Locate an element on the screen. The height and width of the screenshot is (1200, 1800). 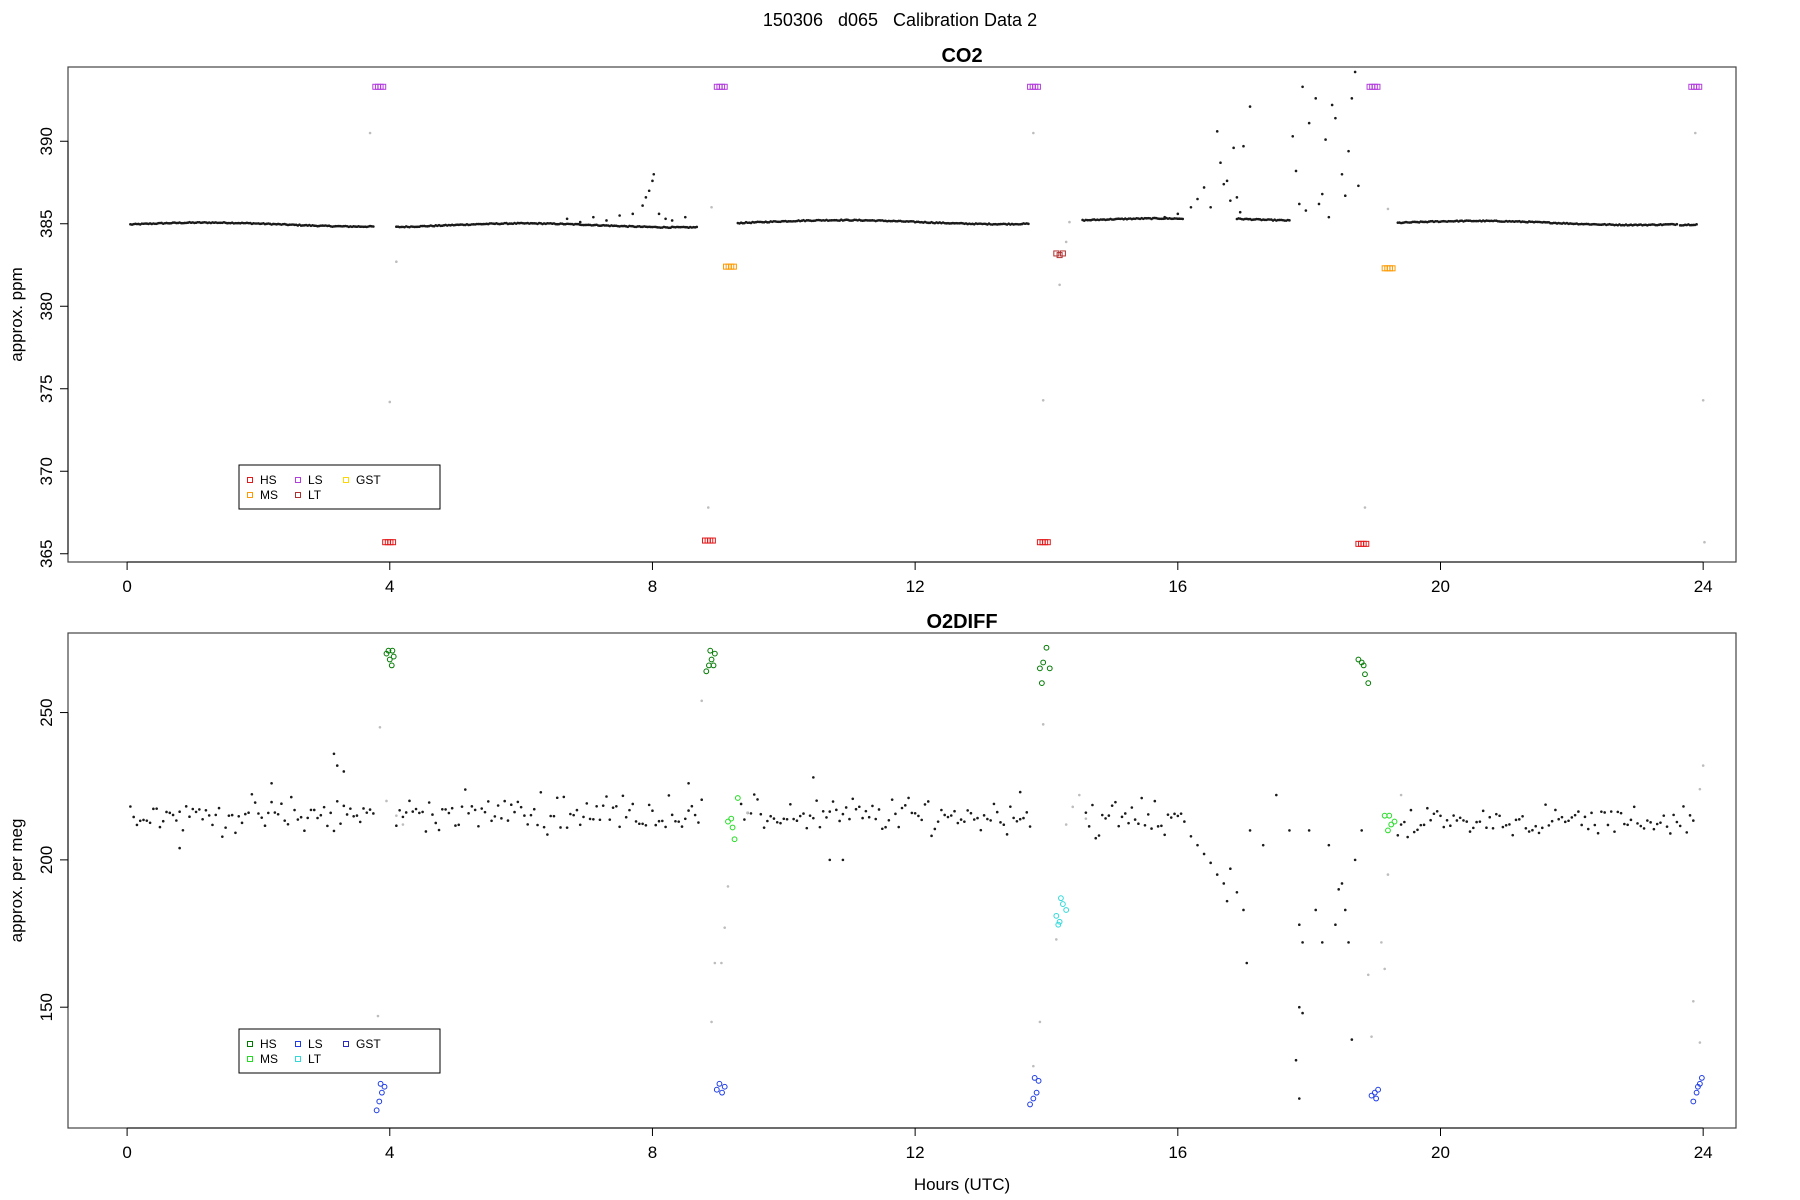
x-tick-label: 0 is located at coordinates (126, 1152).